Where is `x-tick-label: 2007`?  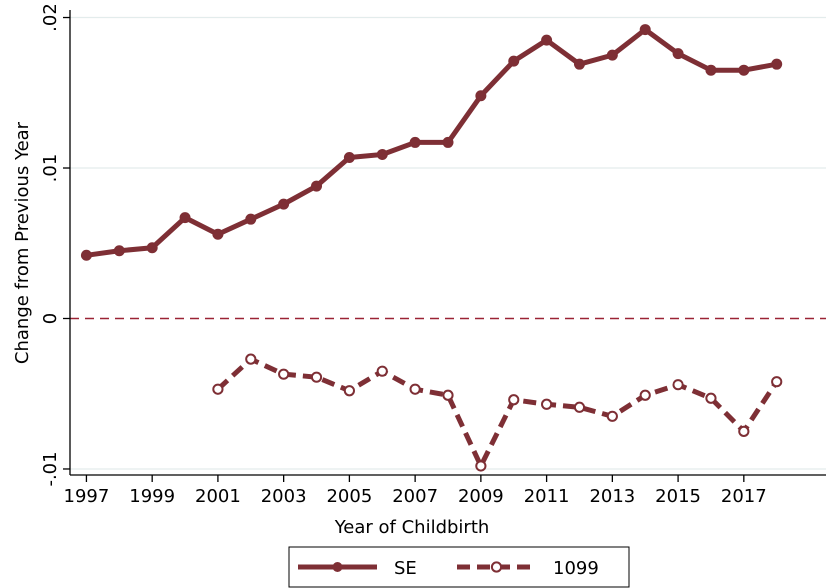
x-tick-label: 2007 is located at coordinates (415, 496).